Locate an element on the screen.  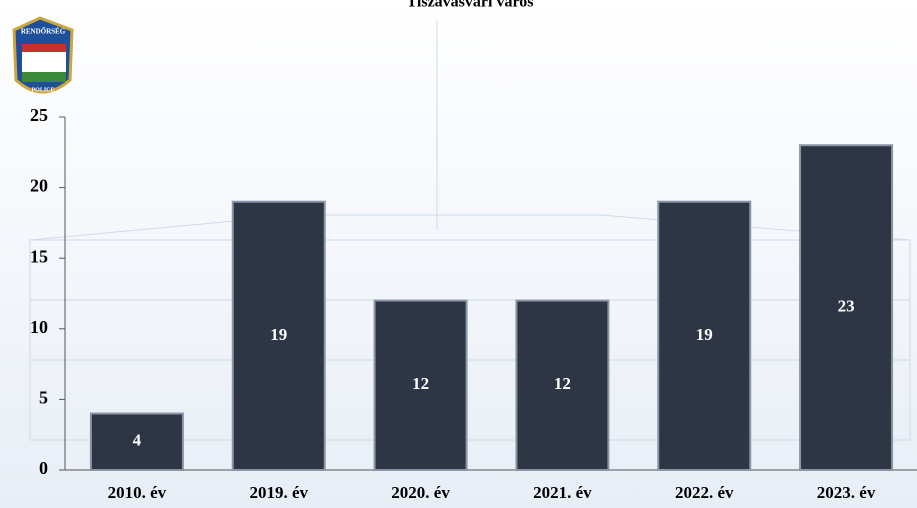
y-tick-label: 20 is located at coordinates (39, 186).